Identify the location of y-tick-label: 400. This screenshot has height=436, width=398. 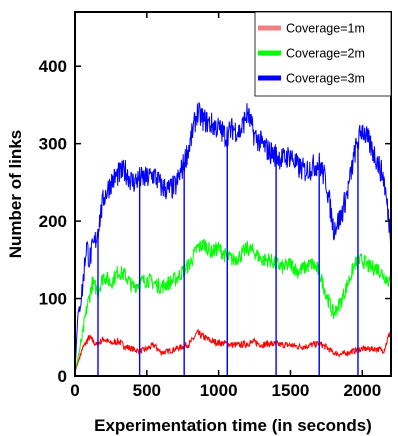
(53, 66).